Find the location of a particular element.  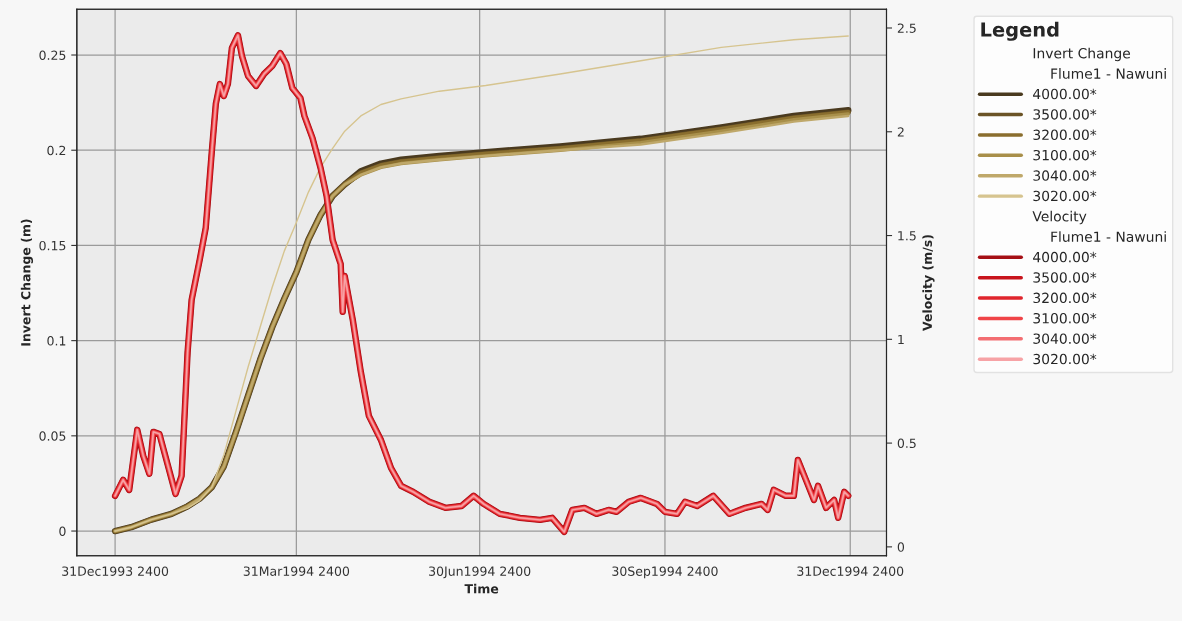

y2-tick-label: 2.5 is located at coordinates (906, 28).